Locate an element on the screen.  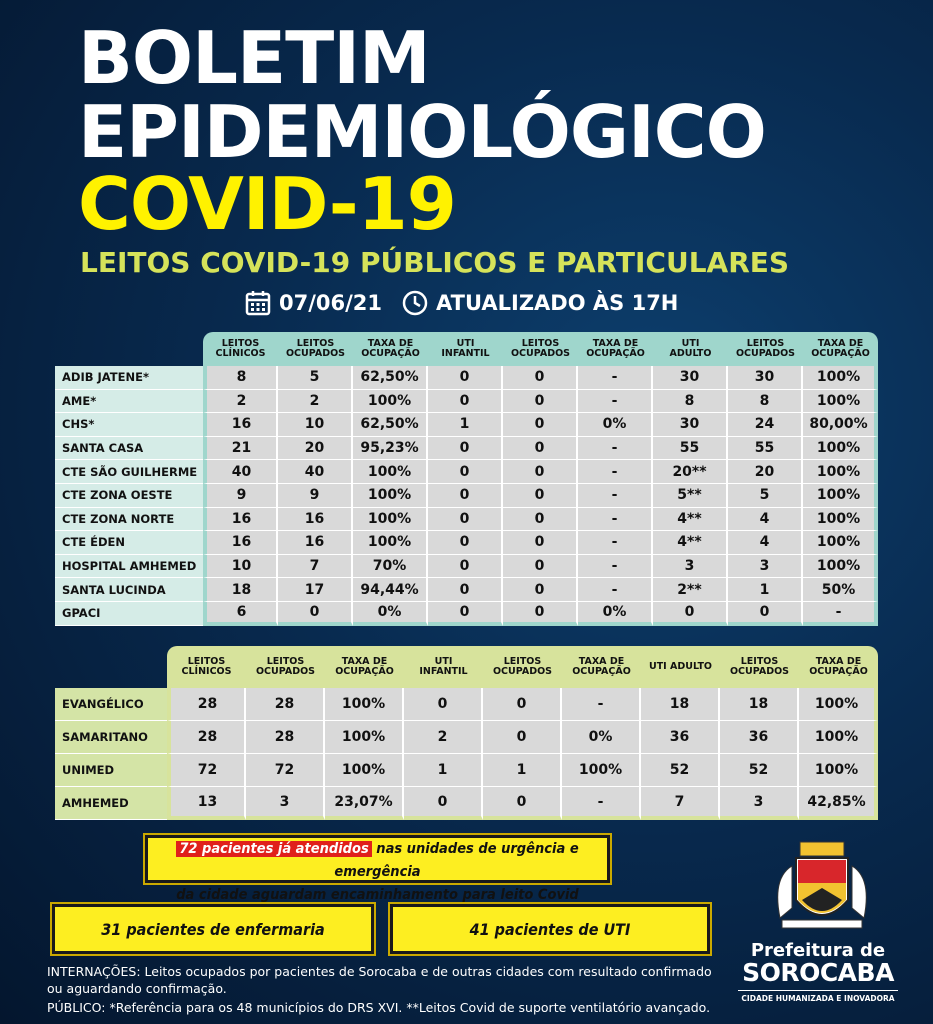
row-label: HOSPITAL AMHEMED is located at coordinates (129, 566).